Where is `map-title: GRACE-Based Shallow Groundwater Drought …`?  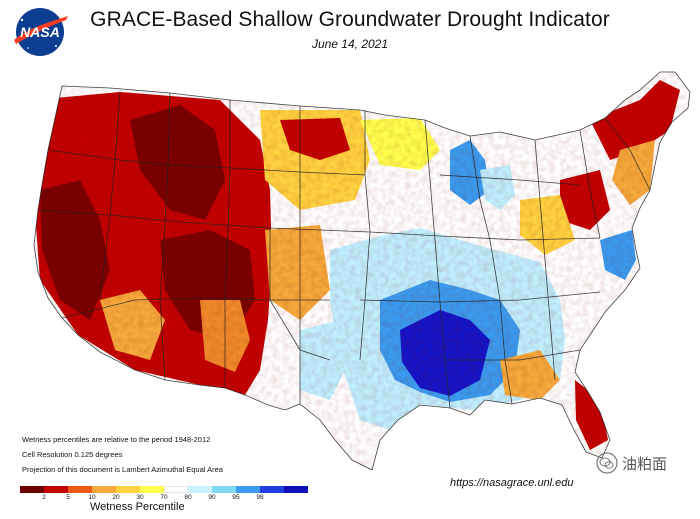
map-title: GRACE-Based Shallow Groundwater Drought … is located at coordinates (350, 19).